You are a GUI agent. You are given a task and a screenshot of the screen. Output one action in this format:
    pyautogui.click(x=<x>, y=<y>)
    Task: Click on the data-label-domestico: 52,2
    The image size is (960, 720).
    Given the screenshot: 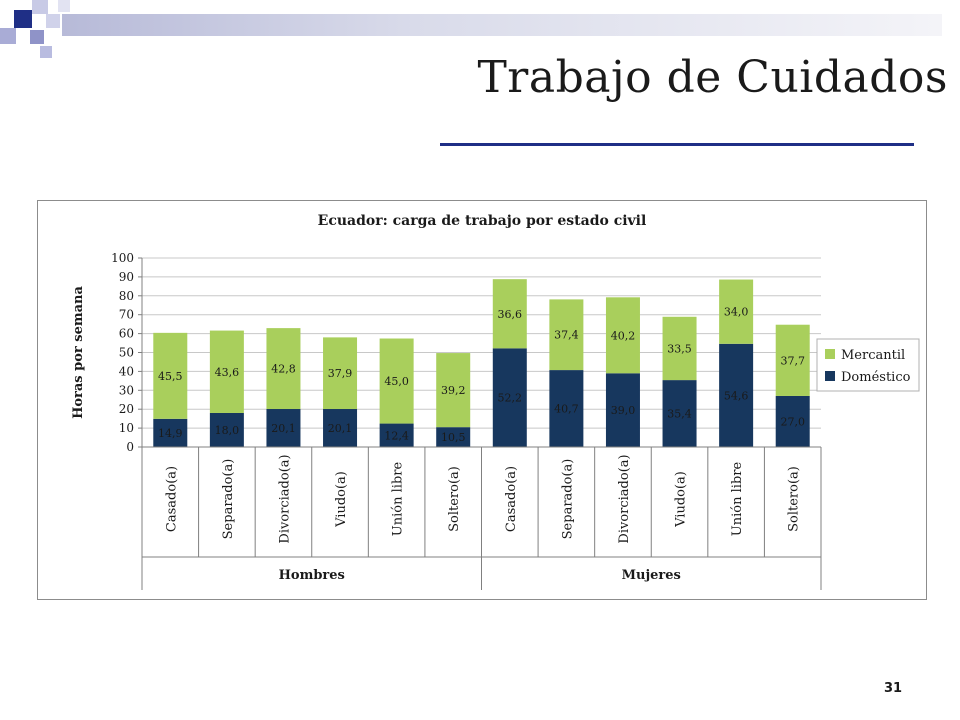 What is the action you would take?
    pyautogui.click(x=510, y=398)
    